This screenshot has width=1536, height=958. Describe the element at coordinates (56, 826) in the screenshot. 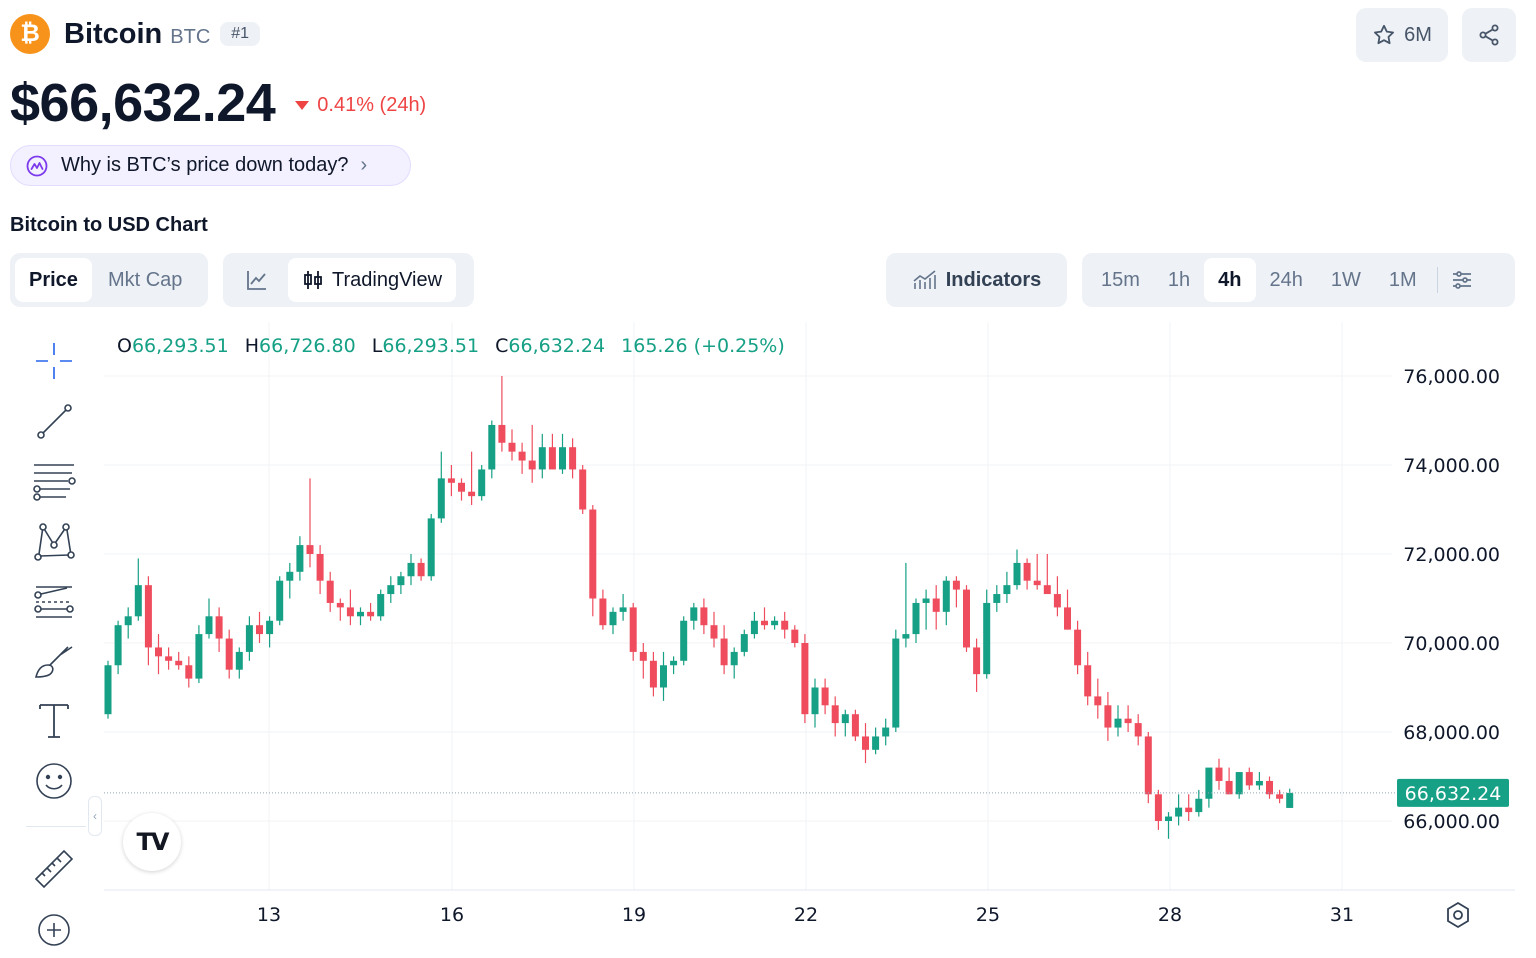

I see `tools-divider` at that location.